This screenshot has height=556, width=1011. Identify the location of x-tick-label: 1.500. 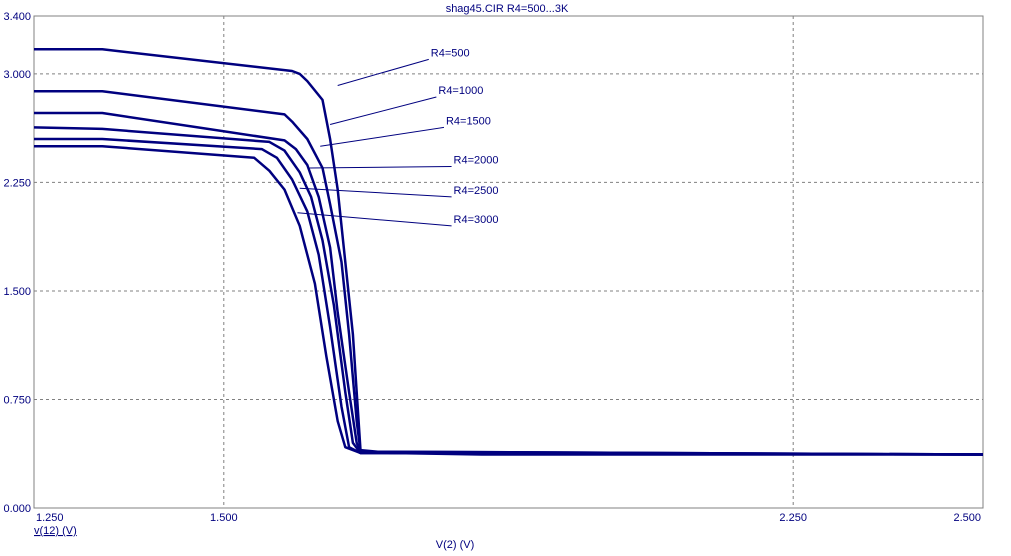
(224, 518).